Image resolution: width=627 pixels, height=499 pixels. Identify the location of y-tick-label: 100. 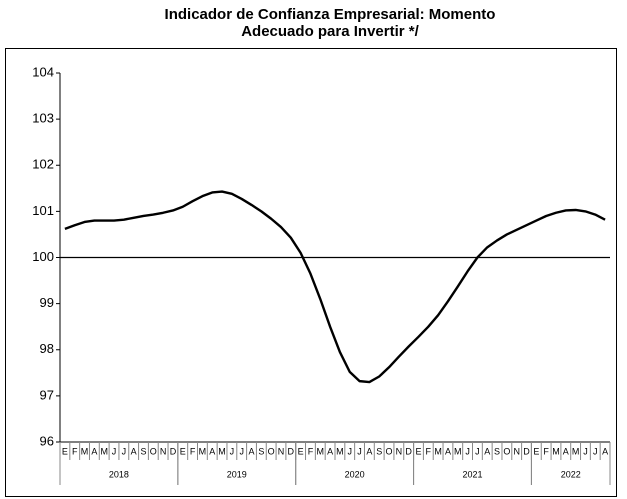
(43, 256).